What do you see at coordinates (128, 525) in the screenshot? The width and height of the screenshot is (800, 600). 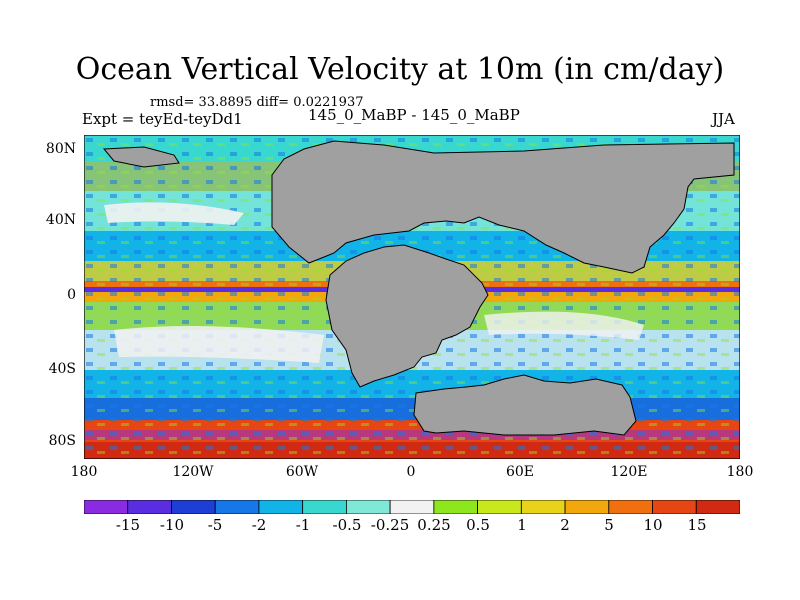 I see `colorbar-label: -15` at bounding box center [128, 525].